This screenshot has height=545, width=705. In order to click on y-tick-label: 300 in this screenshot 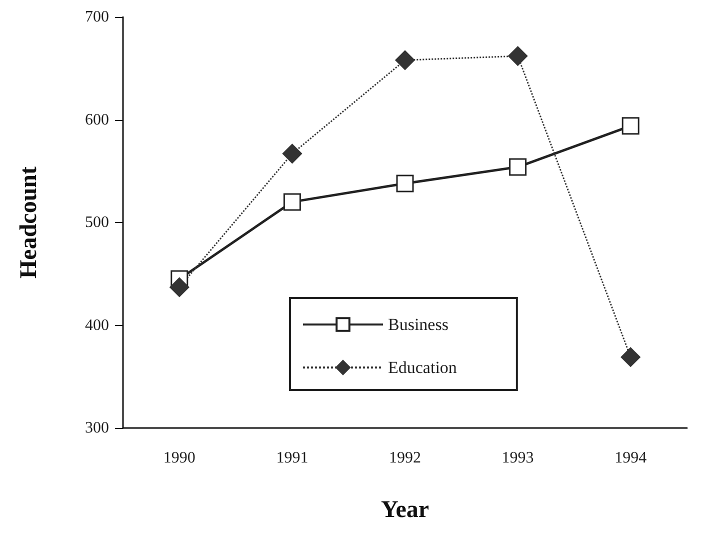, I will do `click(97, 428)`.